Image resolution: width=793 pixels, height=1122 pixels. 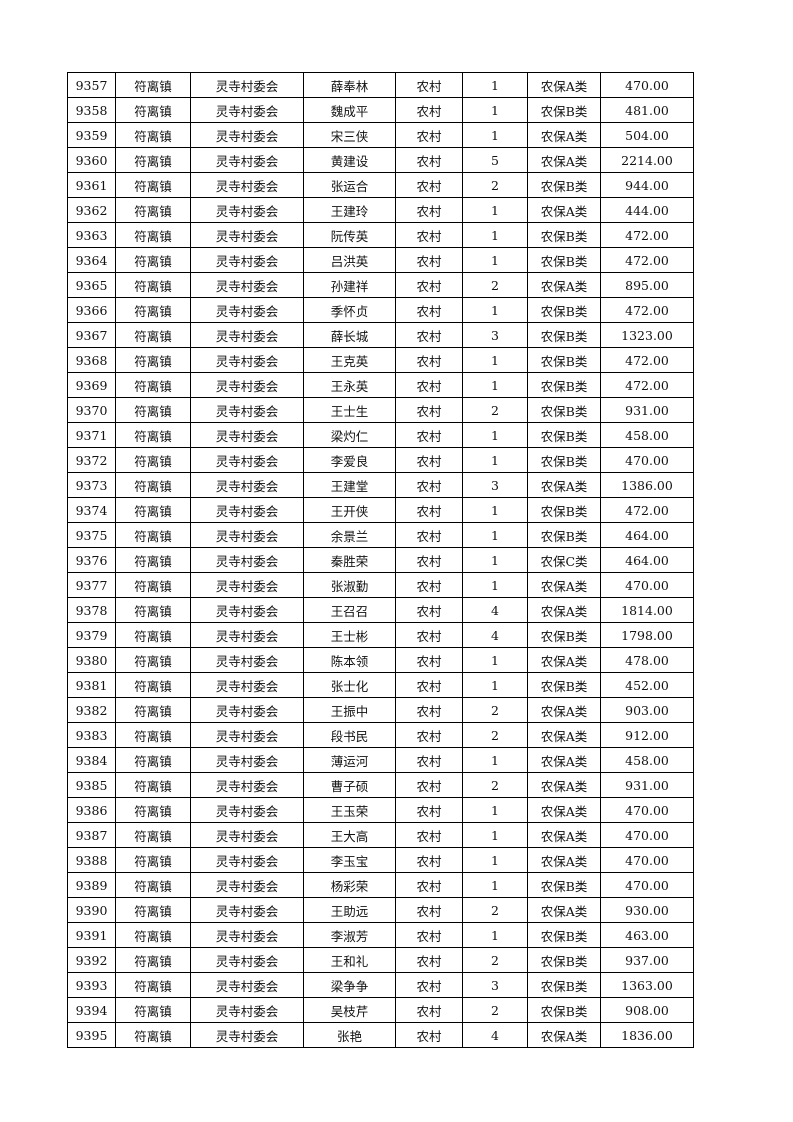 I want to click on cell-members: 5, so click(x=495, y=160).